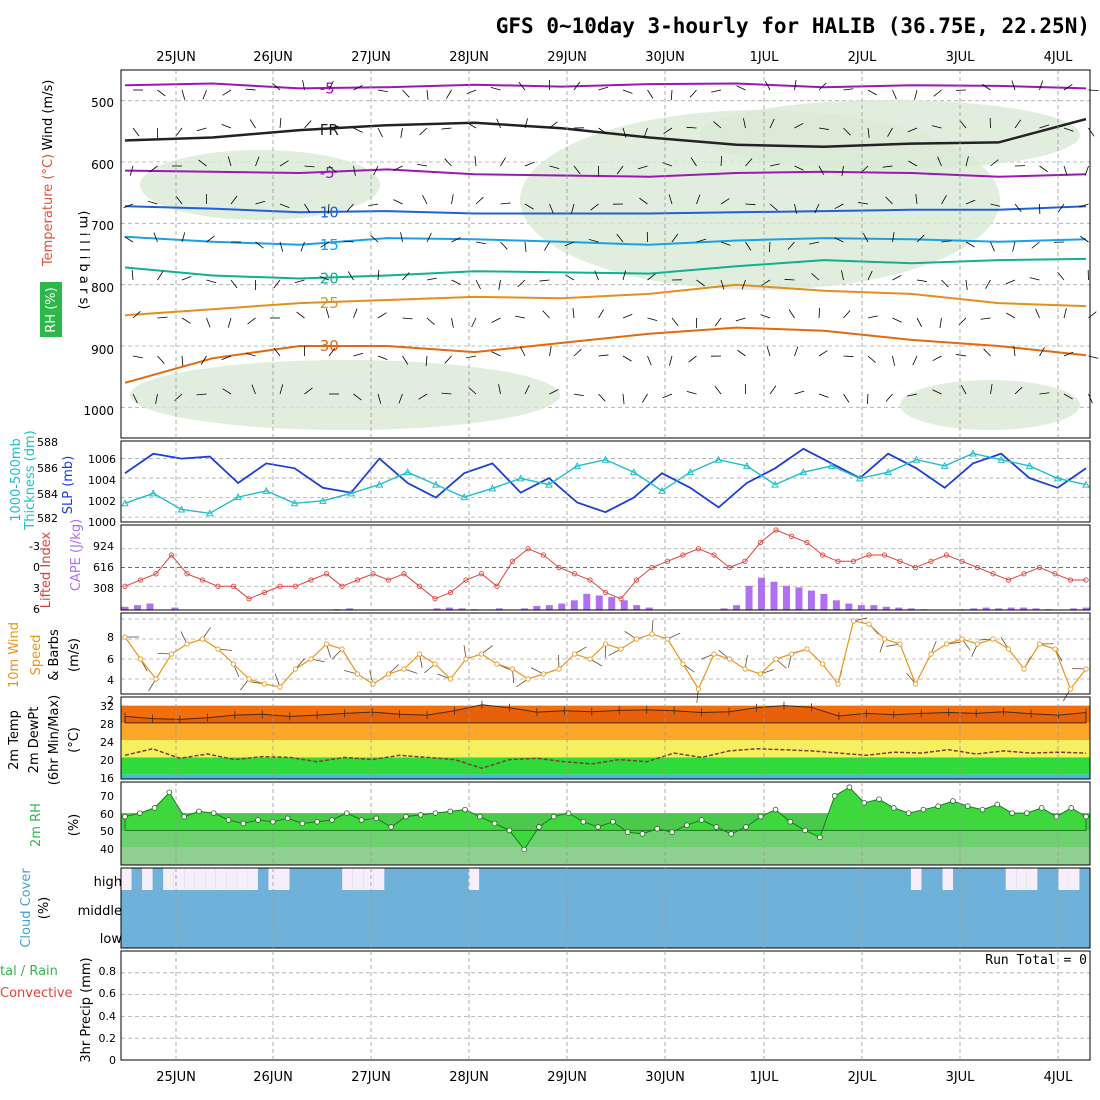 This screenshot has height=1100, width=1100. I want to click on temp-band, so click(605, 776).